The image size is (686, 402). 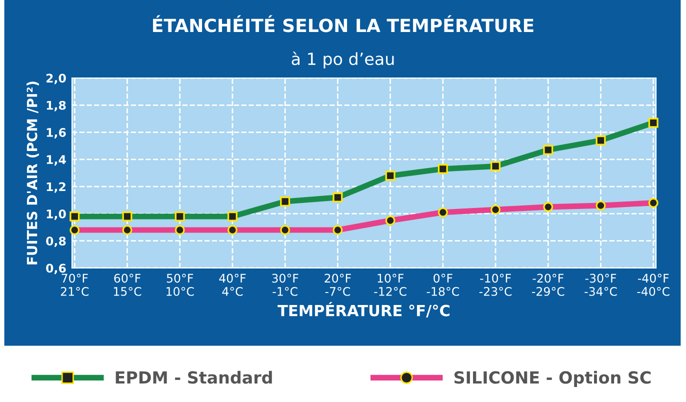 I want to click on x-tick-label: 50°F 10°C, so click(x=180, y=285).